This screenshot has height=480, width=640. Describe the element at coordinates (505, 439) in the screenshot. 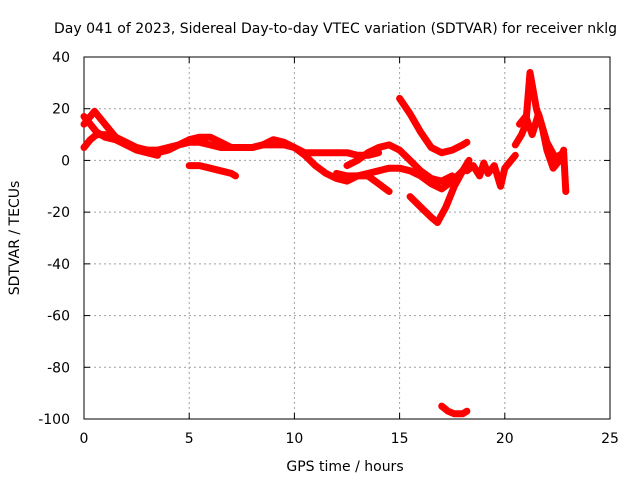

I see `x-tick-label: 20` at that location.